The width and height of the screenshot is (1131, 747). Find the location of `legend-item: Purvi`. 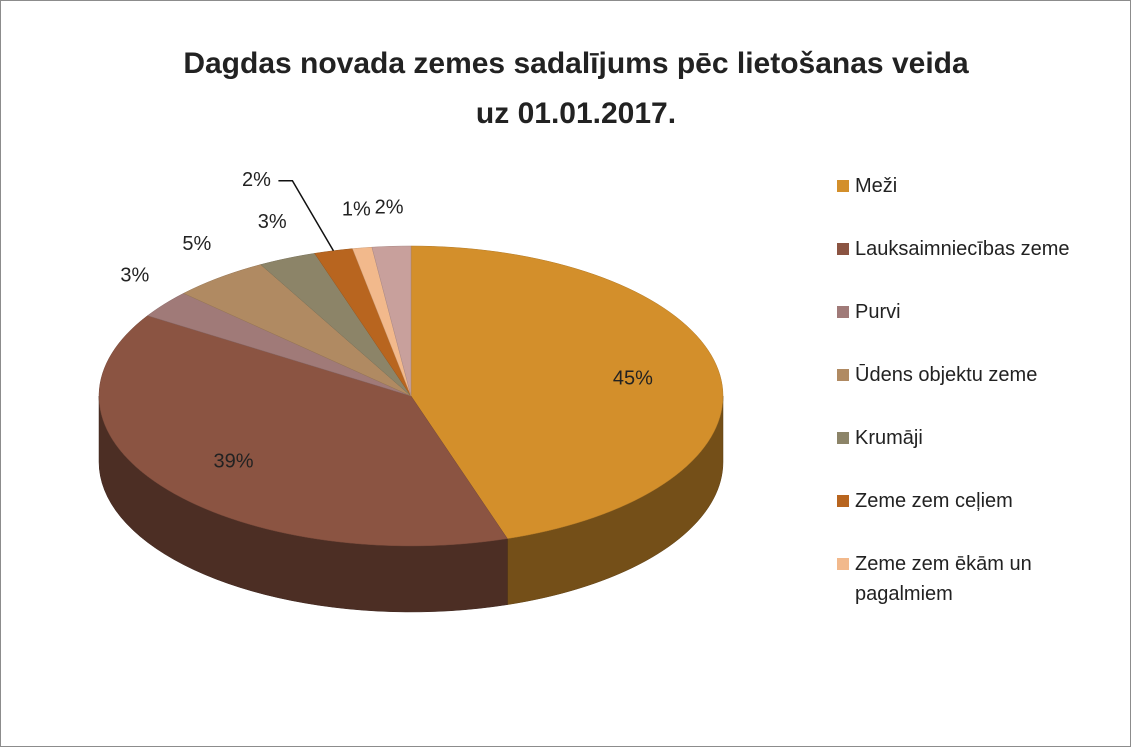

legend-item: Purvi is located at coordinates (979, 312).